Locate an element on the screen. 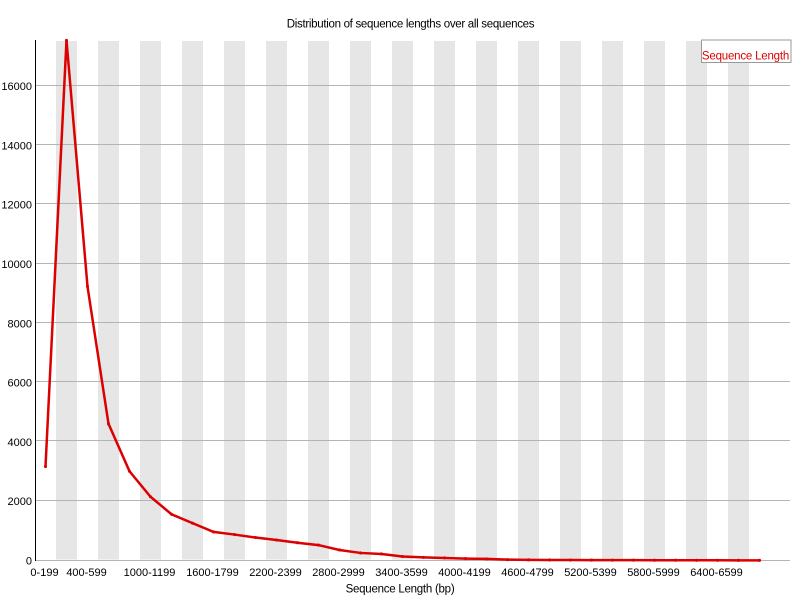  legend-box is located at coordinates (746, 51).